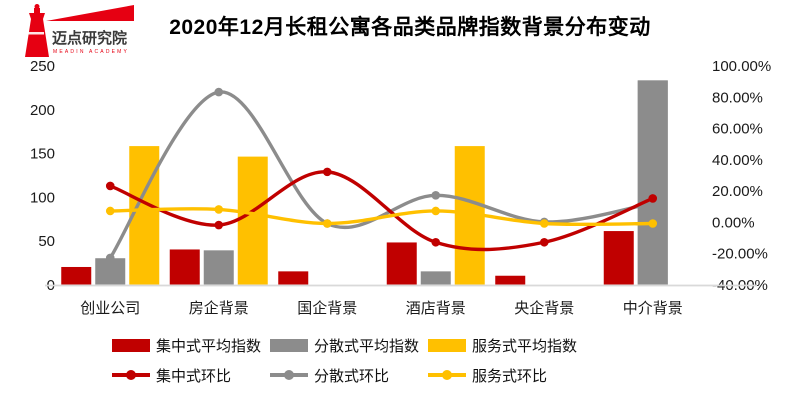 This screenshot has height=404, width=800. I want to click on line-服务式环比, so click(381, 216).